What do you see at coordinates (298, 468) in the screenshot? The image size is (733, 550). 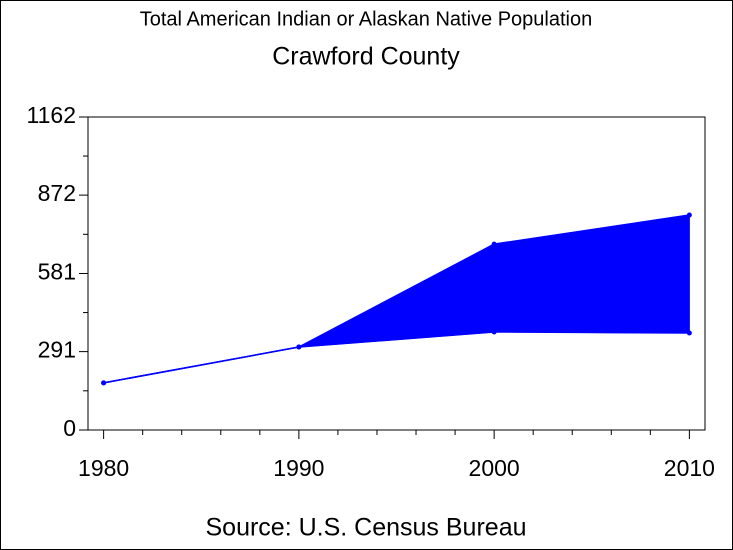 I see `x-tick-label: 1990` at bounding box center [298, 468].